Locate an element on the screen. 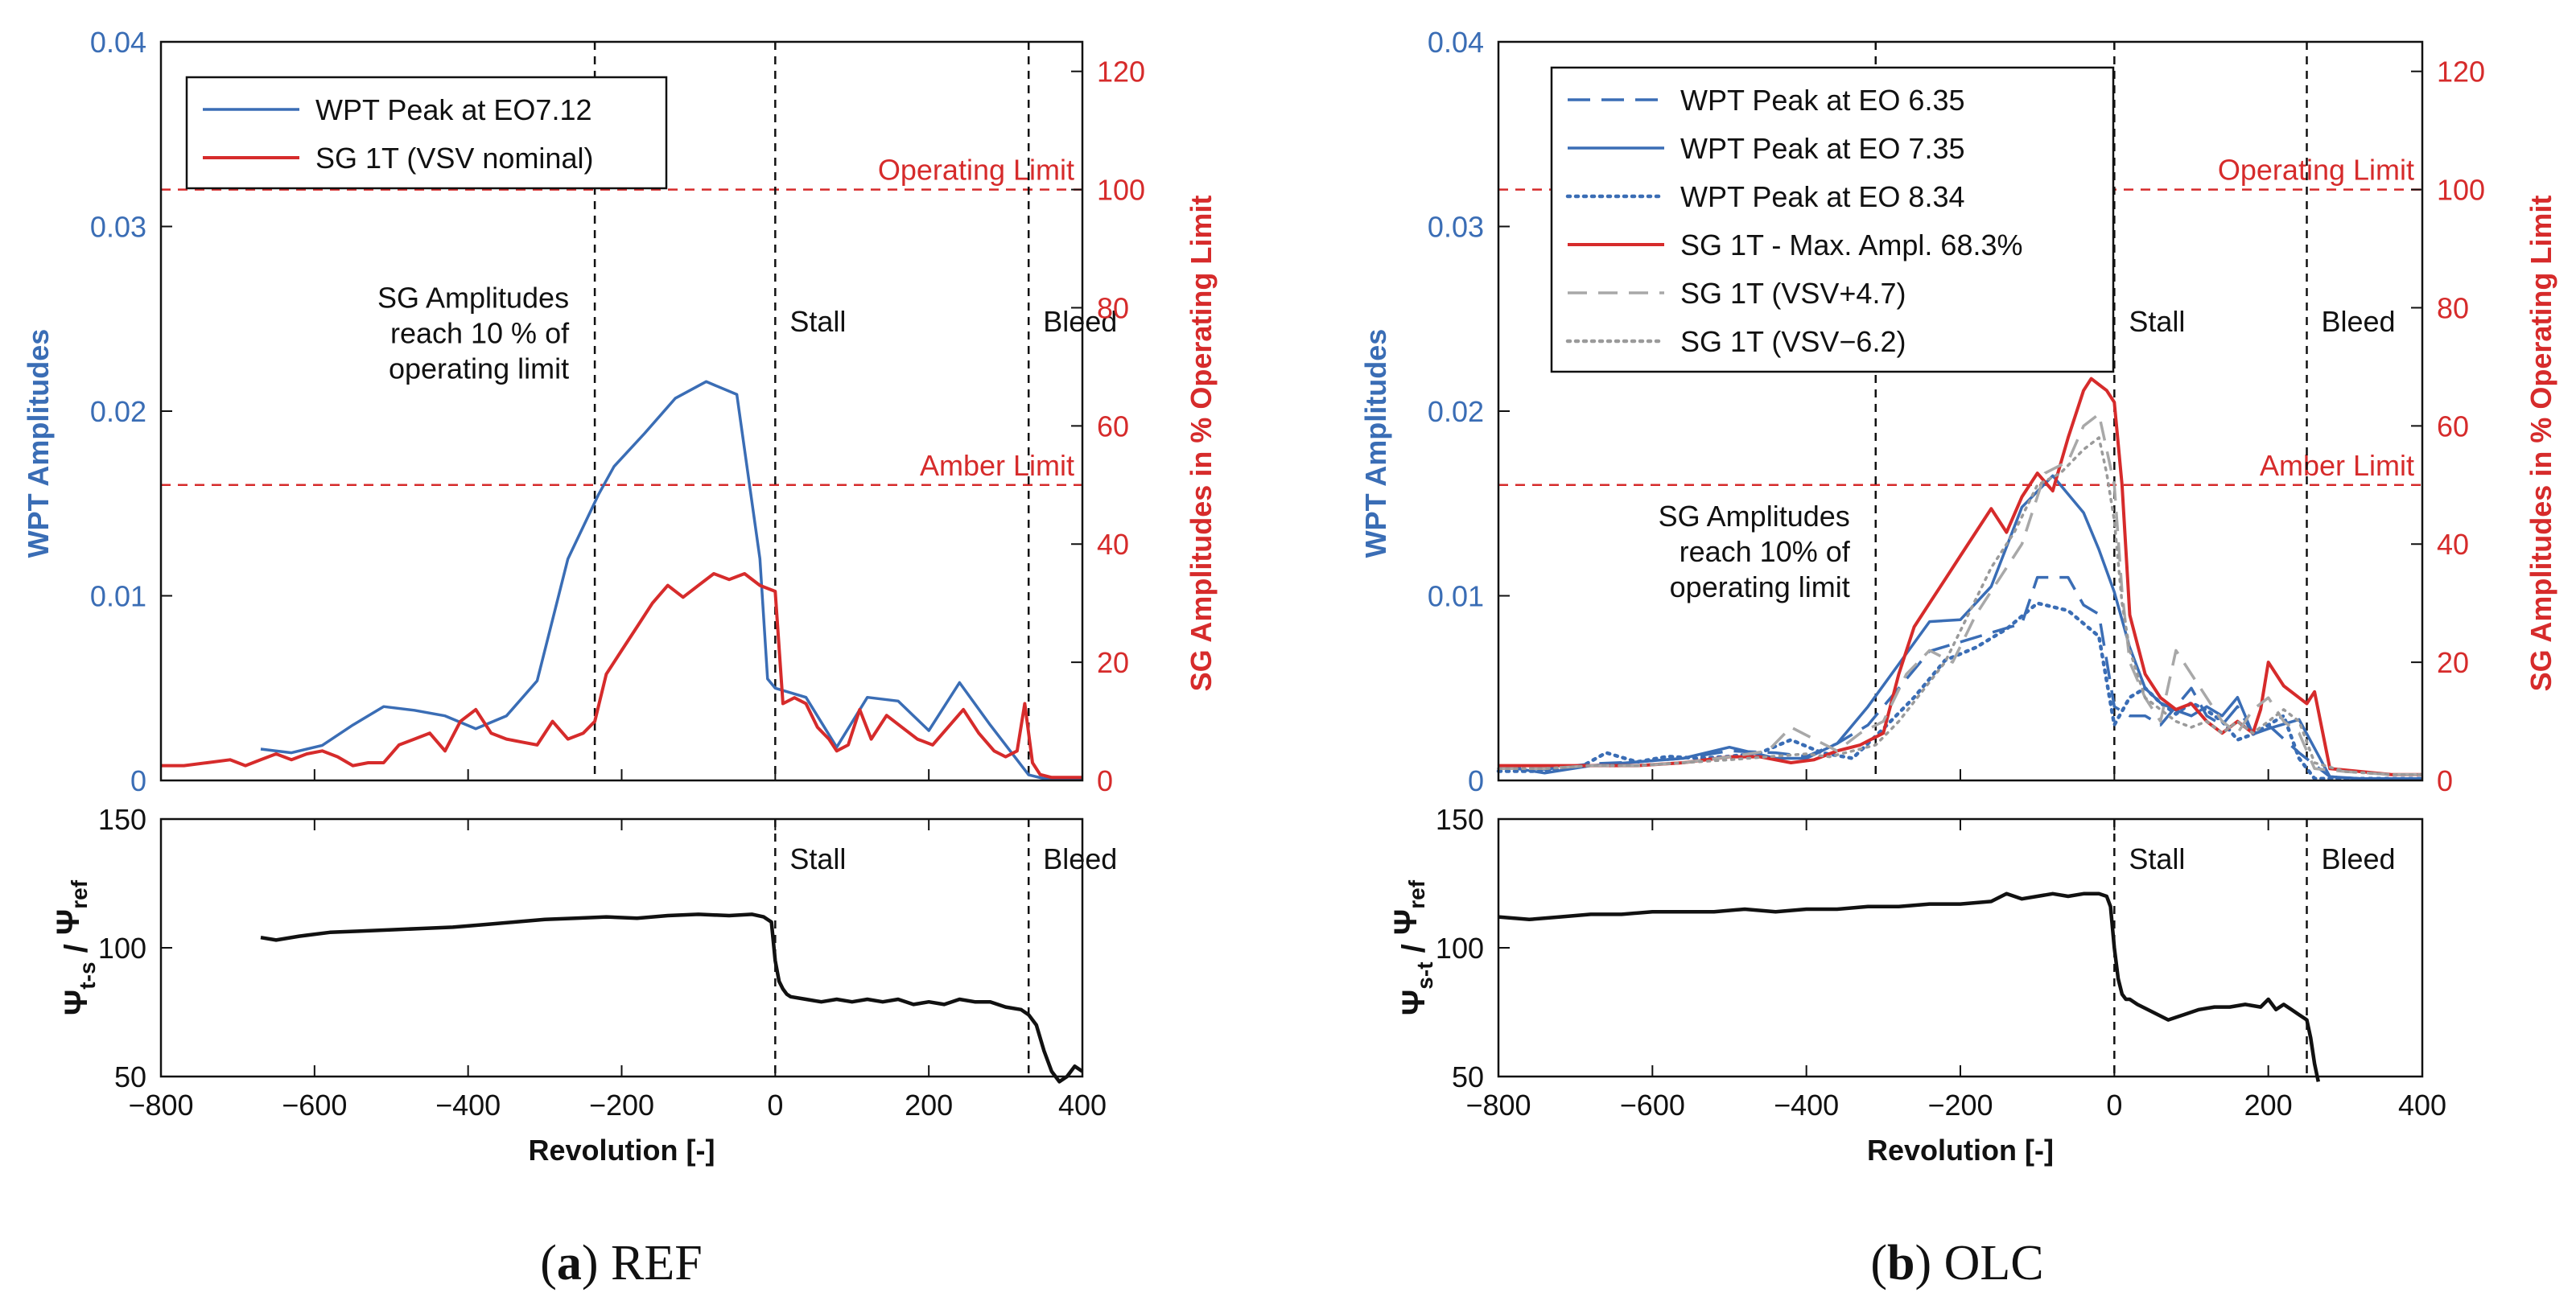  panel-caption: (a) REF is located at coordinates (621, 1263).